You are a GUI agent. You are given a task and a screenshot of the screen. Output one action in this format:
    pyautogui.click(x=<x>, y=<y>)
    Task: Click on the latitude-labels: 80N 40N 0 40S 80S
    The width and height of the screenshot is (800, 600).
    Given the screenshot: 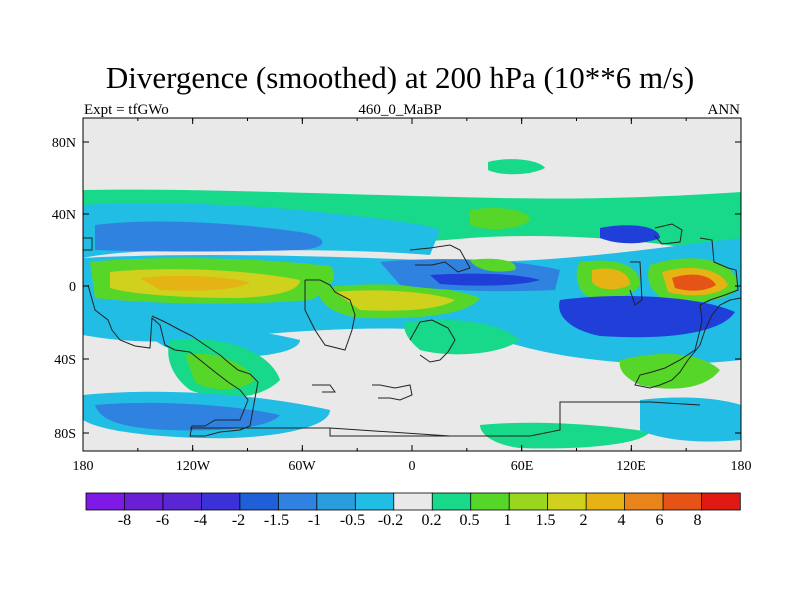 What is the action you would take?
    pyautogui.click(x=64, y=289)
    